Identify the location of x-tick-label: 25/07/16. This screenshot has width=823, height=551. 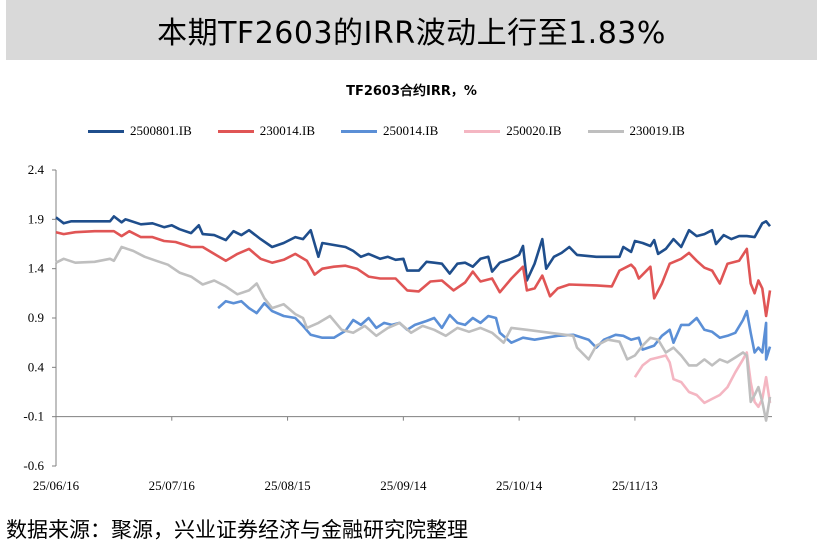
(172, 485).